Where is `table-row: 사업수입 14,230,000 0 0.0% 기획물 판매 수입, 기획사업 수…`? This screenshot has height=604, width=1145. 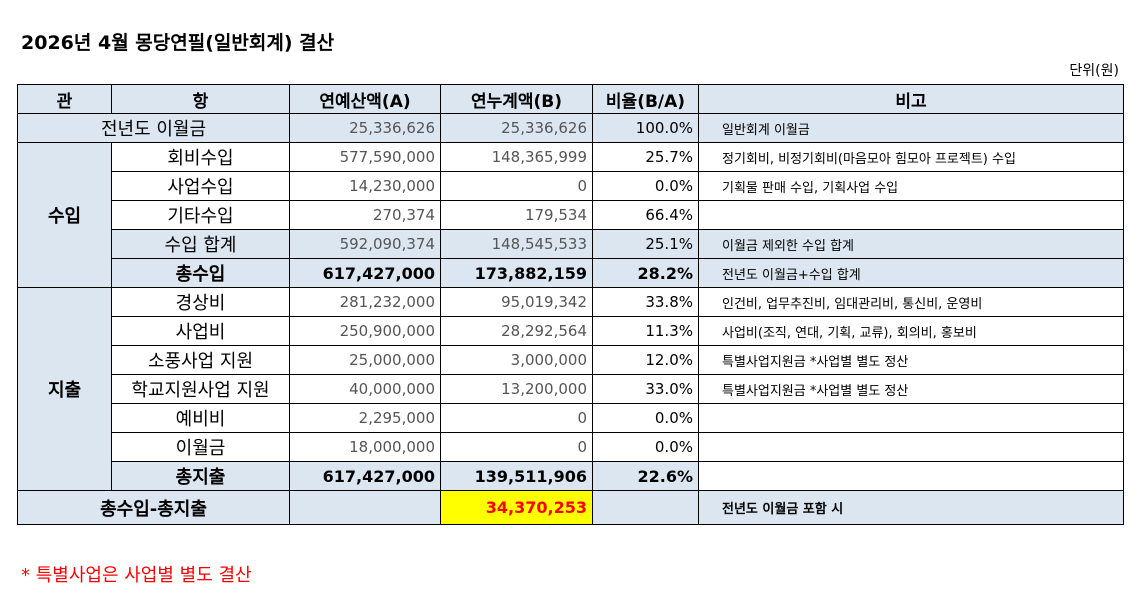
table-row: 사업수입 14,230,000 0 0.0% 기획물 판매 수입, 기획사업 수… is located at coordinates (571, 186).